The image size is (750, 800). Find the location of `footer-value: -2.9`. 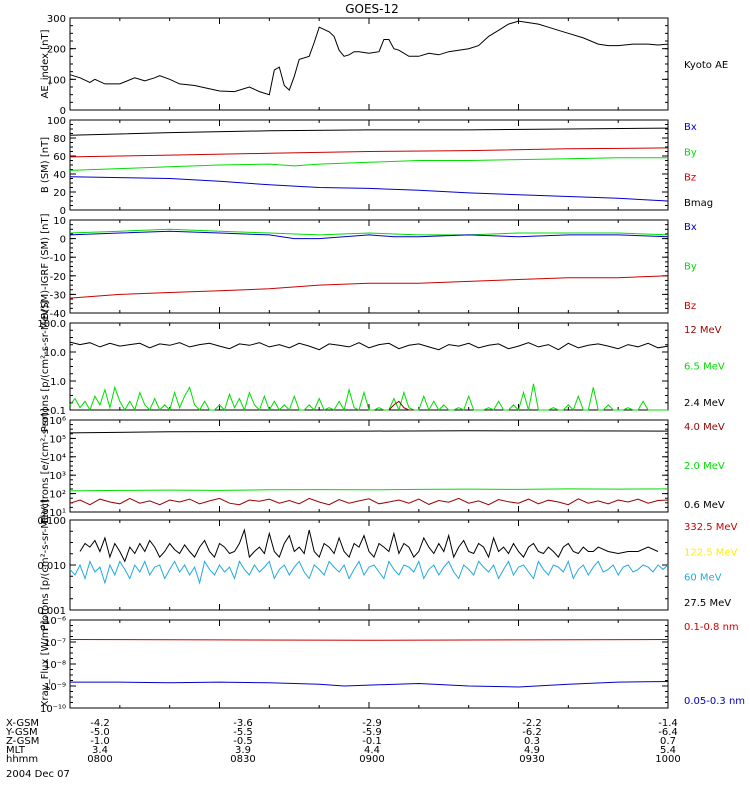

footer-value: -2.9 is located at coordinates (372, 723).